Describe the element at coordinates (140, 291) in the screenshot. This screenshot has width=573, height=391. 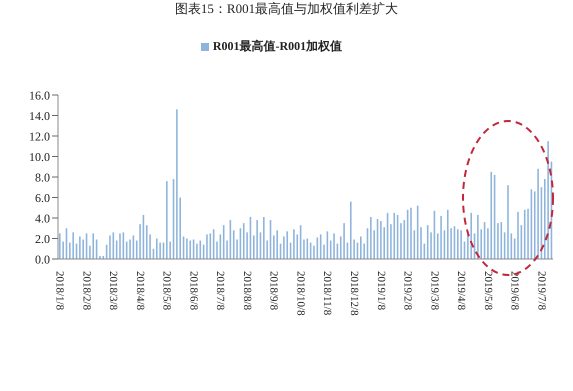
I see `x-tick-label: 2018/4/8` at that location.